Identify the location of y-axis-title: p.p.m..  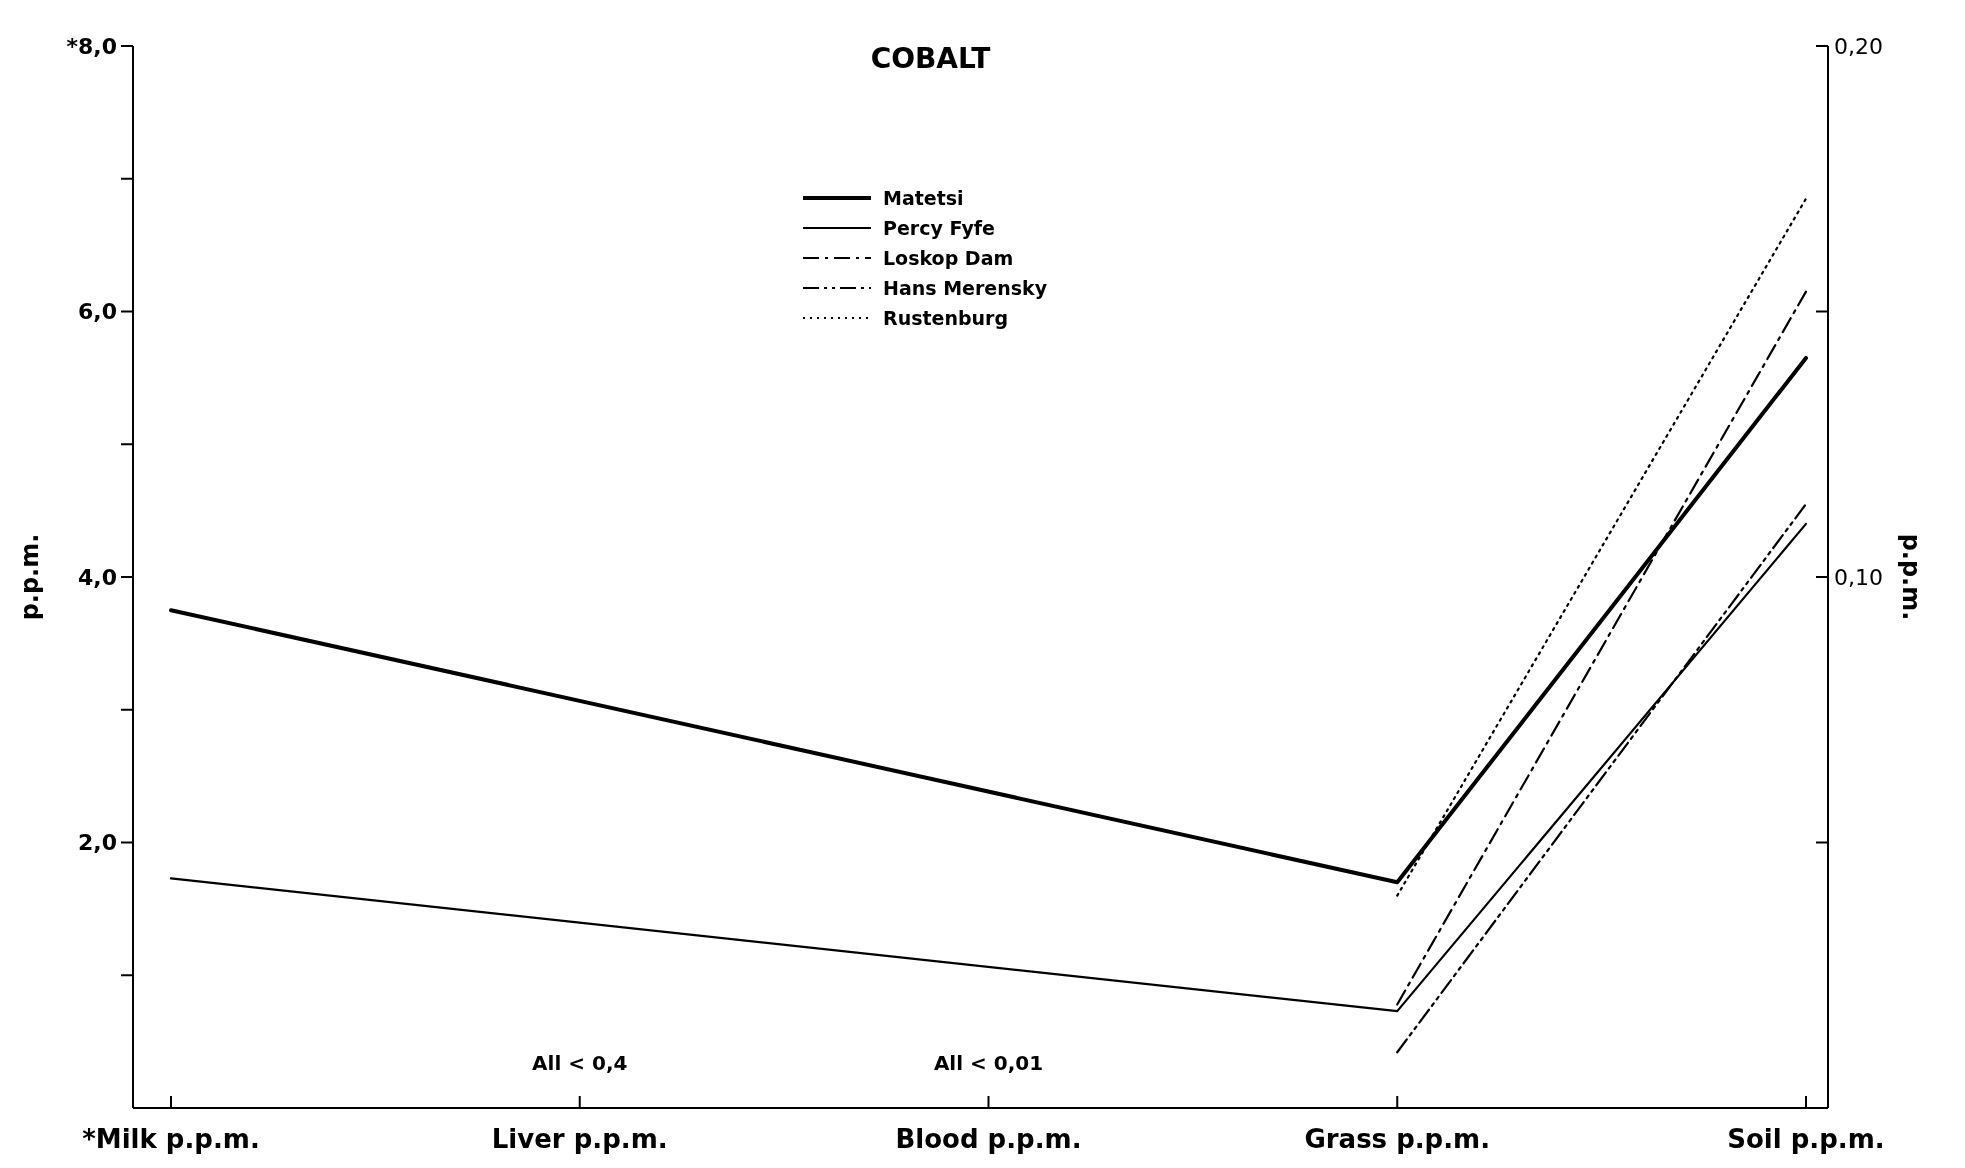
(30, 577).